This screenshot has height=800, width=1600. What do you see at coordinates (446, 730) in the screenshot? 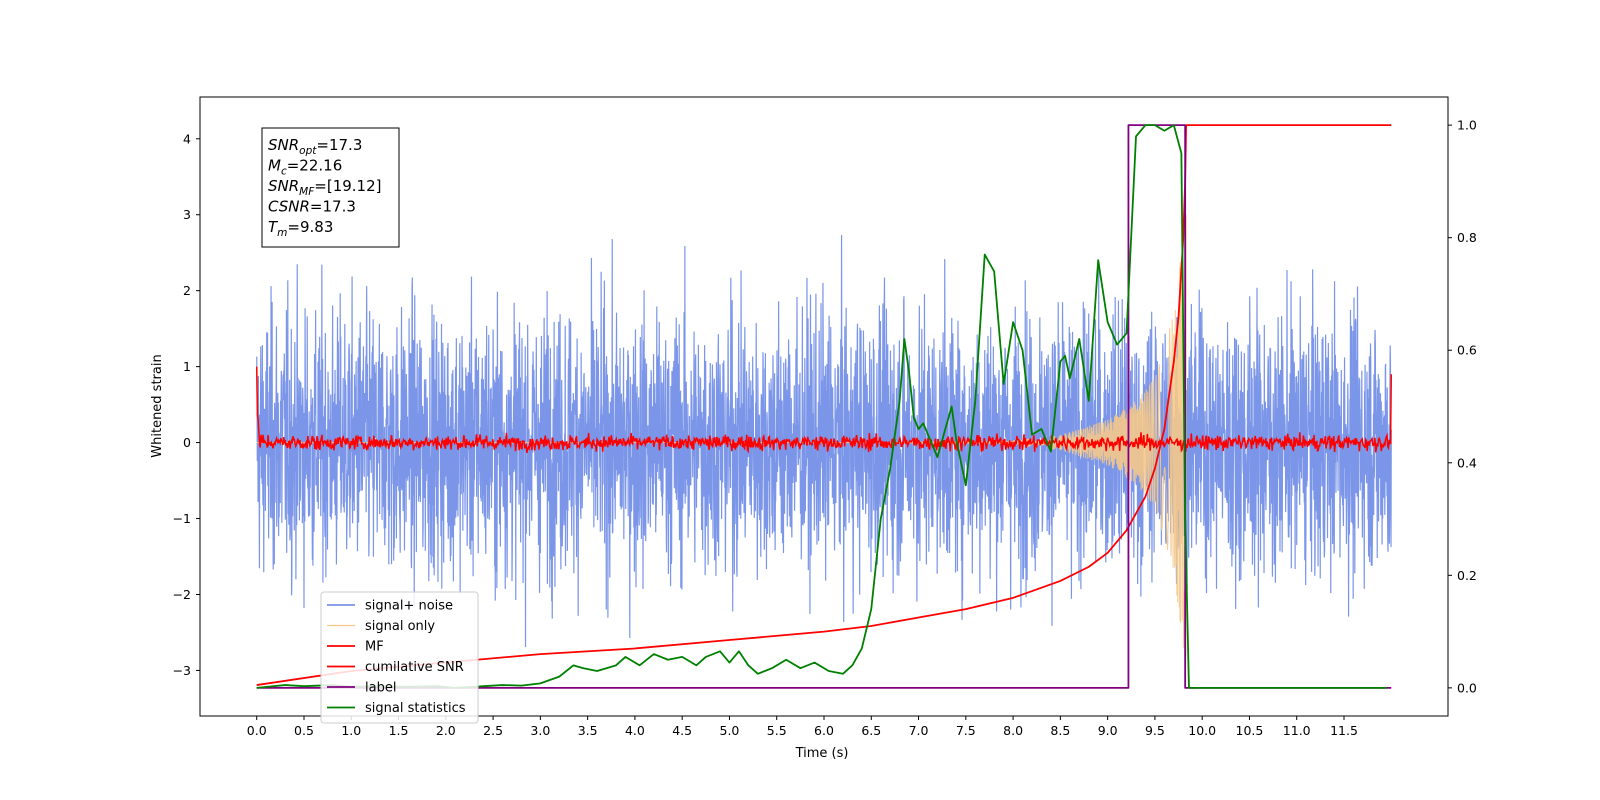
I see `x-tick-label: 2.0` at bounding box center [446, 730].